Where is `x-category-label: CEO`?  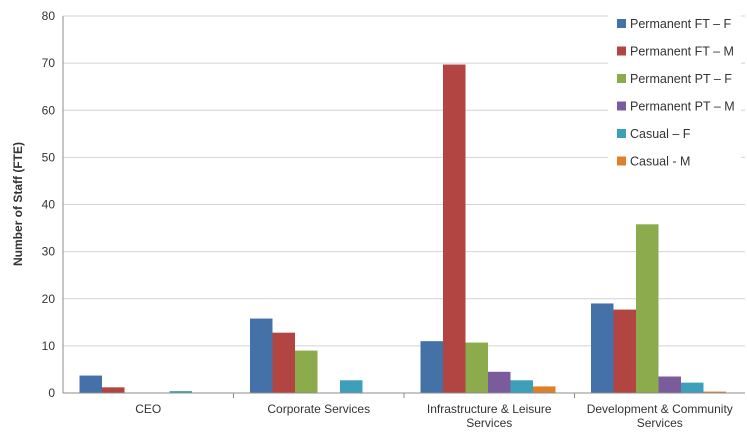 x-category-label: CEO is located at coordinates (148, 409).